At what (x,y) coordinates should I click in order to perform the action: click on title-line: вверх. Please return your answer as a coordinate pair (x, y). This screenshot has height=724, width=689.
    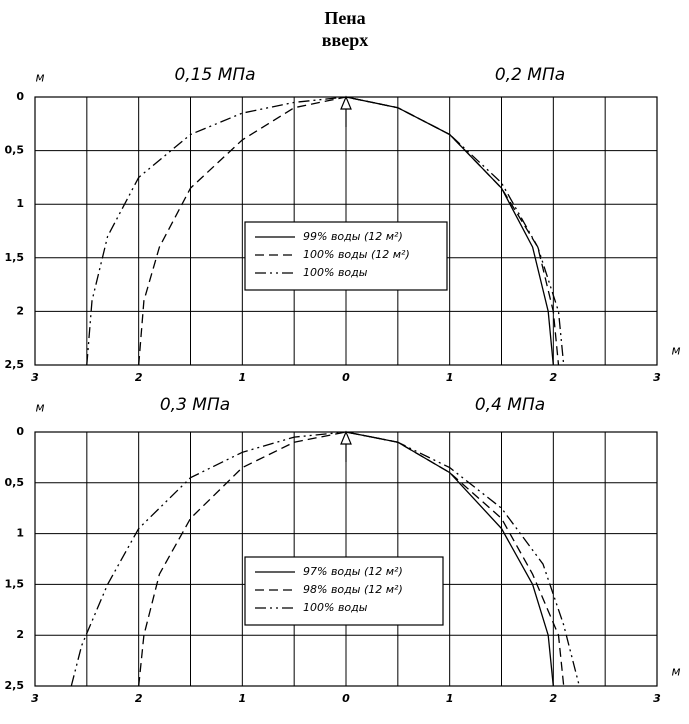
    Looking at the image, I should click on (345, 40).